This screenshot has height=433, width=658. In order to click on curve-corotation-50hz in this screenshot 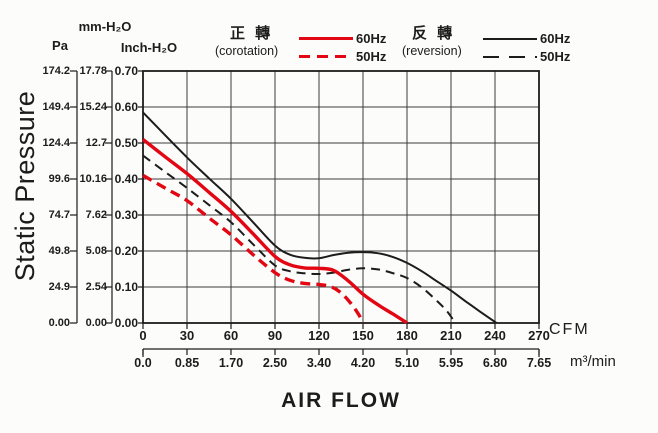, I will do `click(253, 248)`.